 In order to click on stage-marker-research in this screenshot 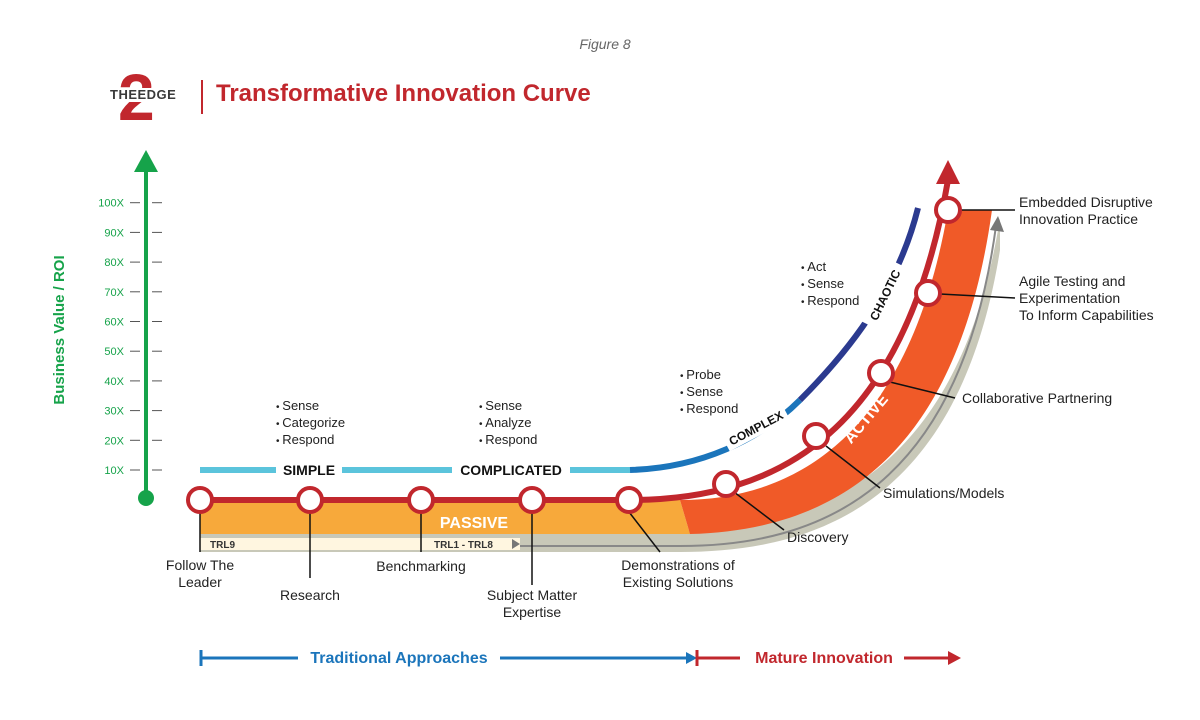, I will do `click(310, 500)`.